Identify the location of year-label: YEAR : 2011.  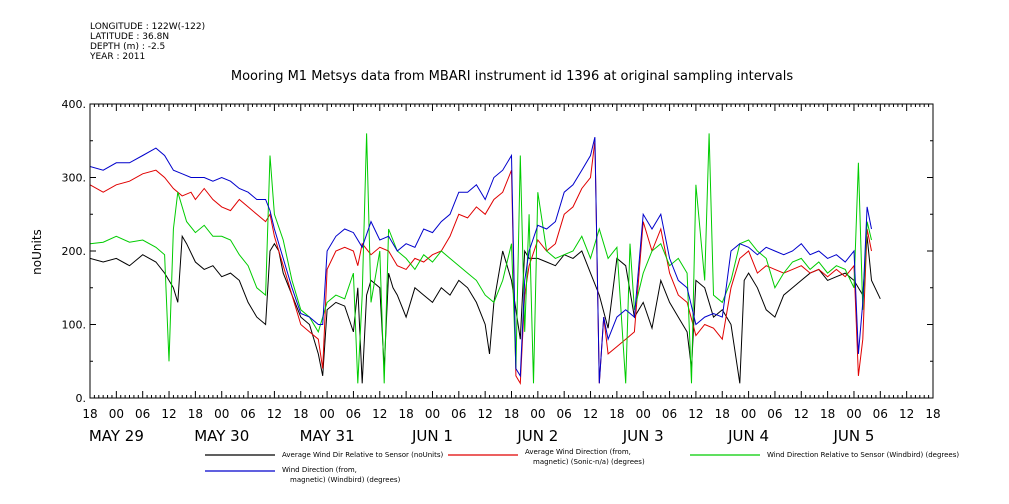
(118, 57).